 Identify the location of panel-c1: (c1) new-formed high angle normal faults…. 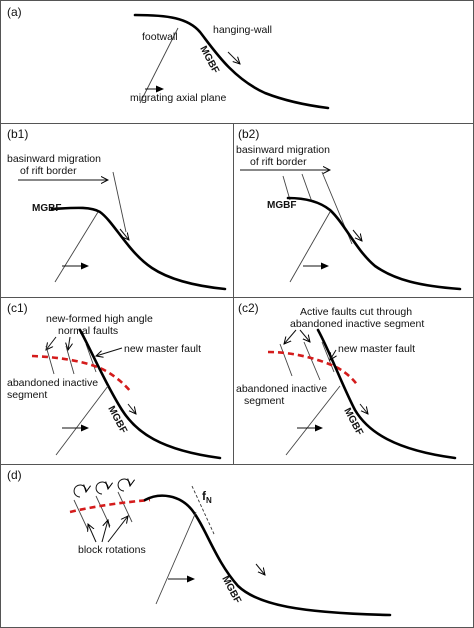
(114, 380).